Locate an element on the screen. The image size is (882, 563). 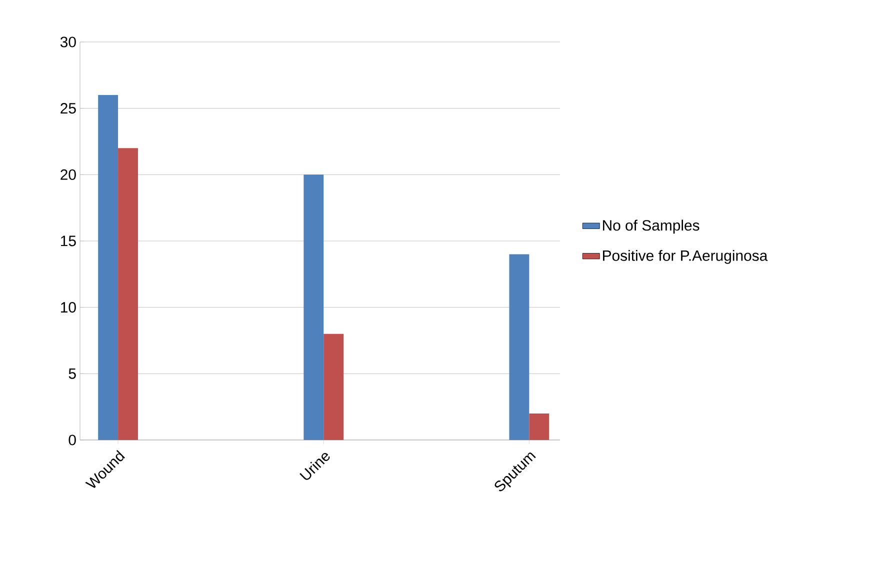
y-tick-label: 10 is located at coordinates (68, 307).